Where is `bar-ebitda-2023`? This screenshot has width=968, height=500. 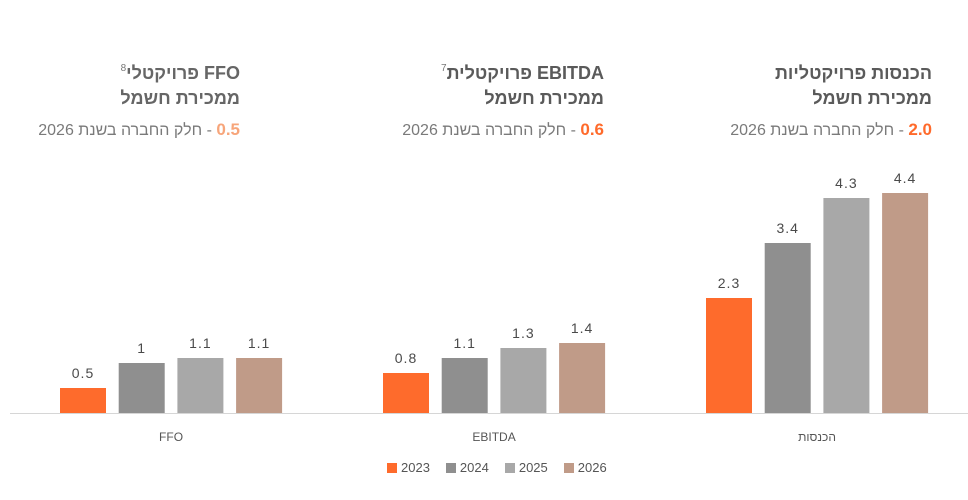 bar-ebitda-2023 is located at coordinates (406, 393).